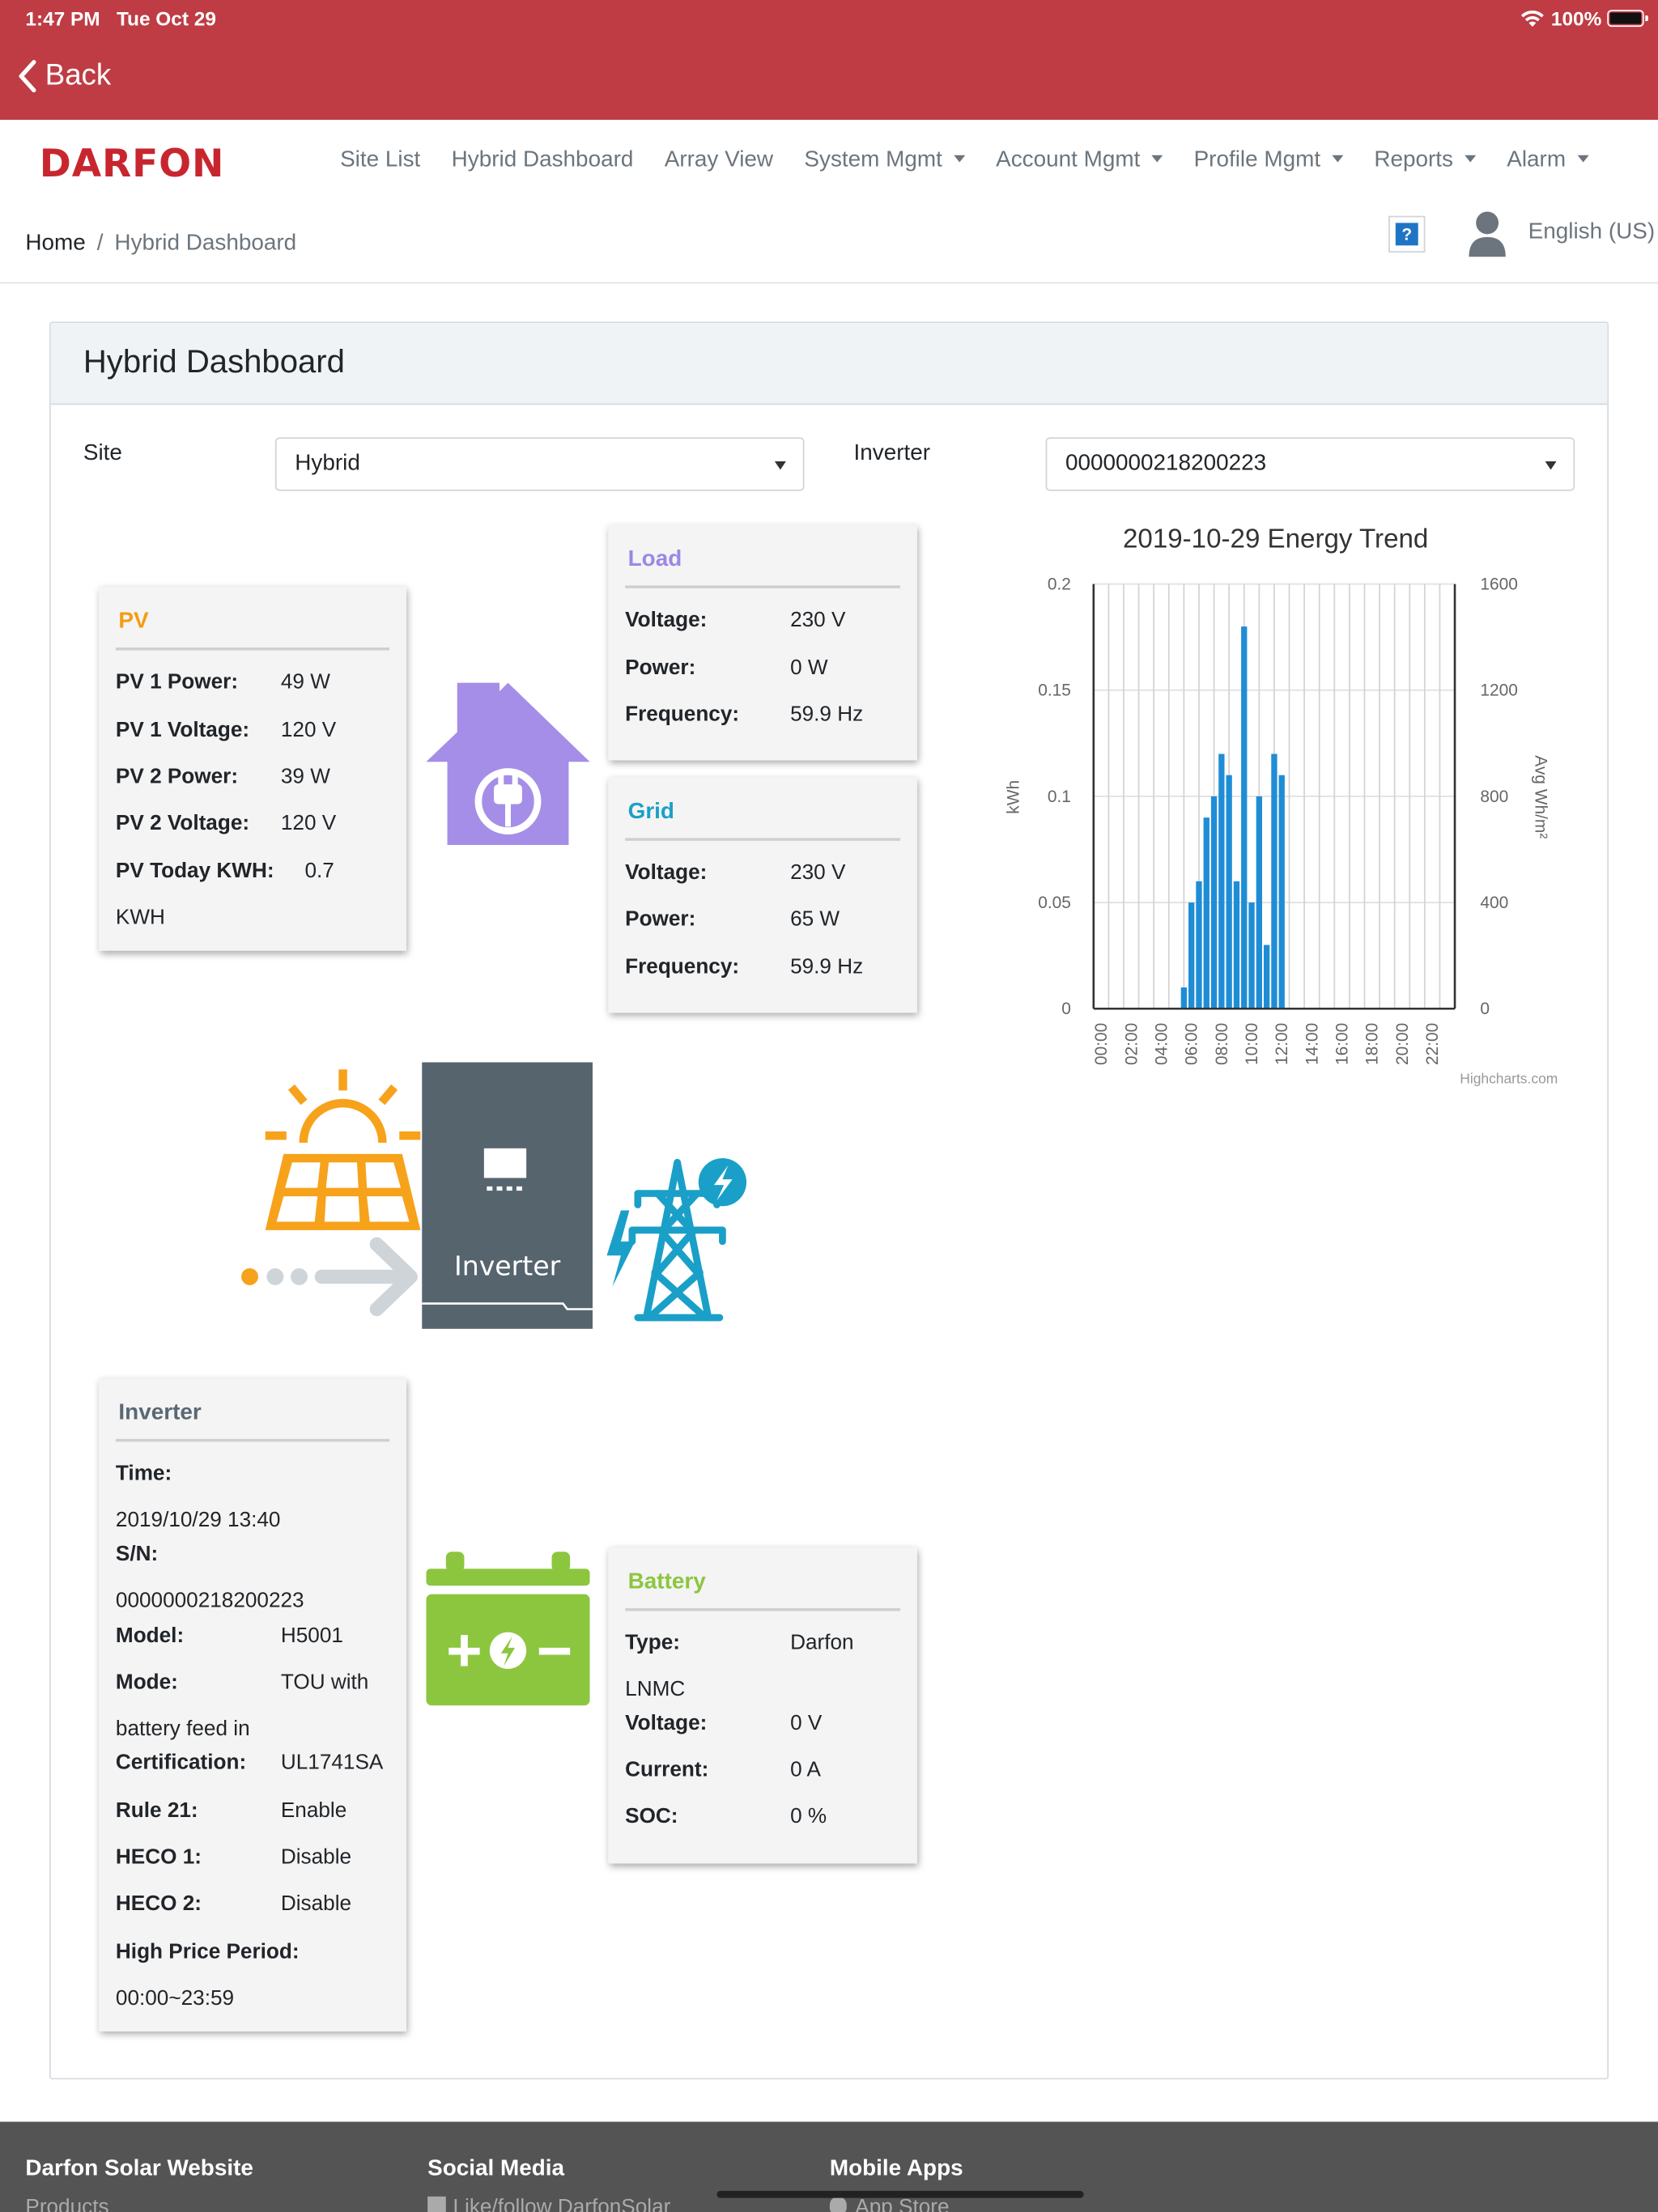 Image resolution: width=1658 pixels, height=2212 pixels. I want to click on chart-credits: Highcharts.com, so click(1509, 1079).